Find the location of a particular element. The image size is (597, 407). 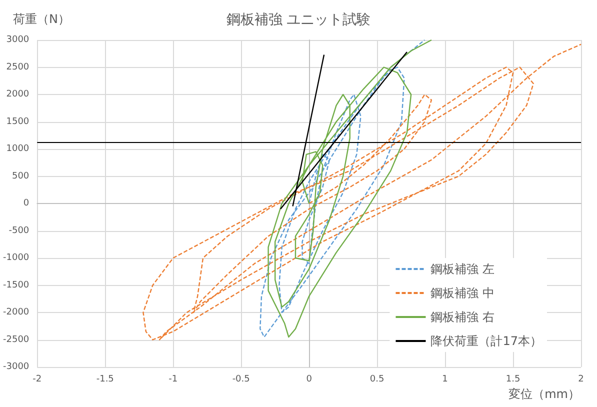

y-tick-label: -1000 is located at coordinates (16, 258).